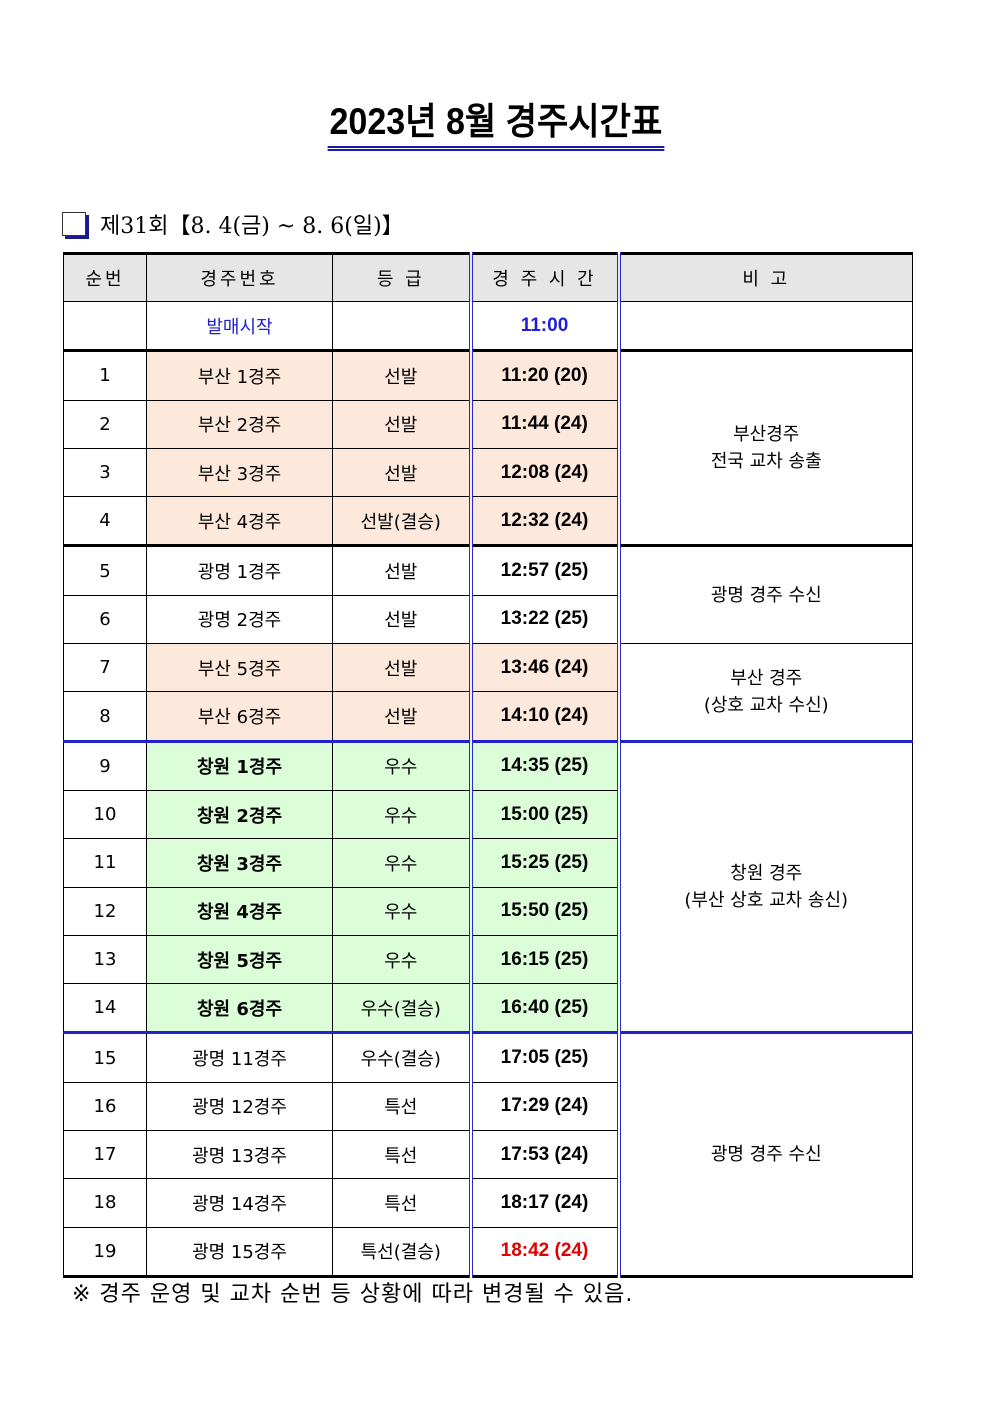  I want to click on race-no: 7, so click(105, 668).